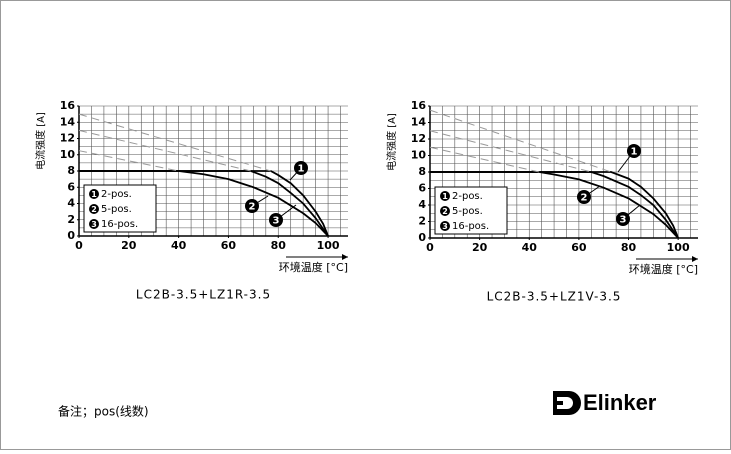 The width and height of the screenshot is (731, 454). I want to click on logo-icon, so click(567, 403).